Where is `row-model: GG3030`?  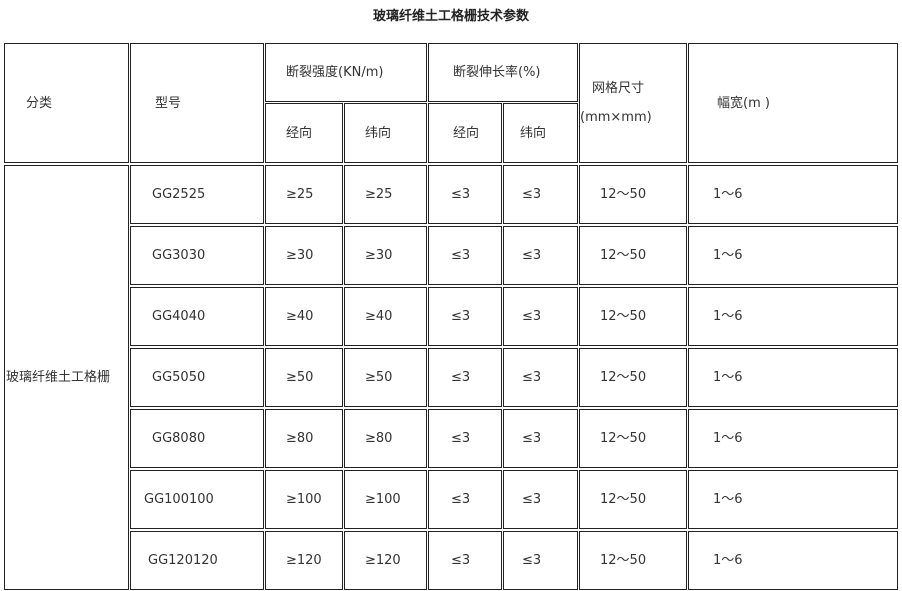 row-model: GG3030 is located at coordinates (197, 255).